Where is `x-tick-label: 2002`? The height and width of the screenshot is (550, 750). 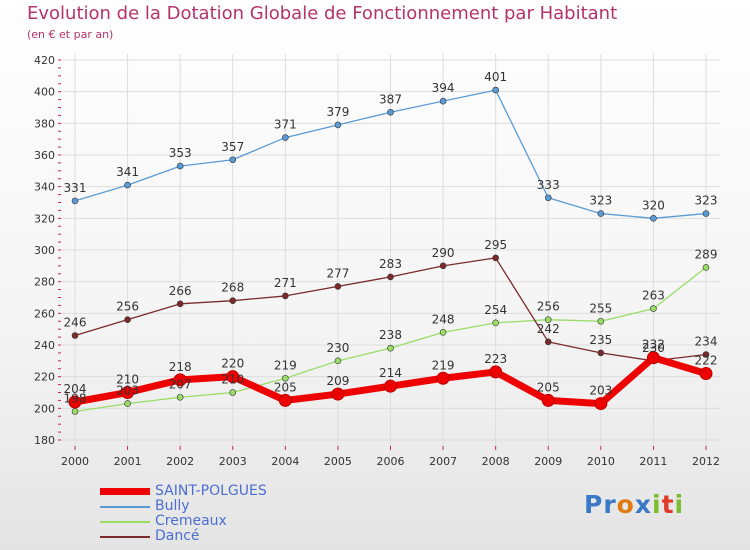 x-tick-label: 2002 is located at coordinates (180, 461).